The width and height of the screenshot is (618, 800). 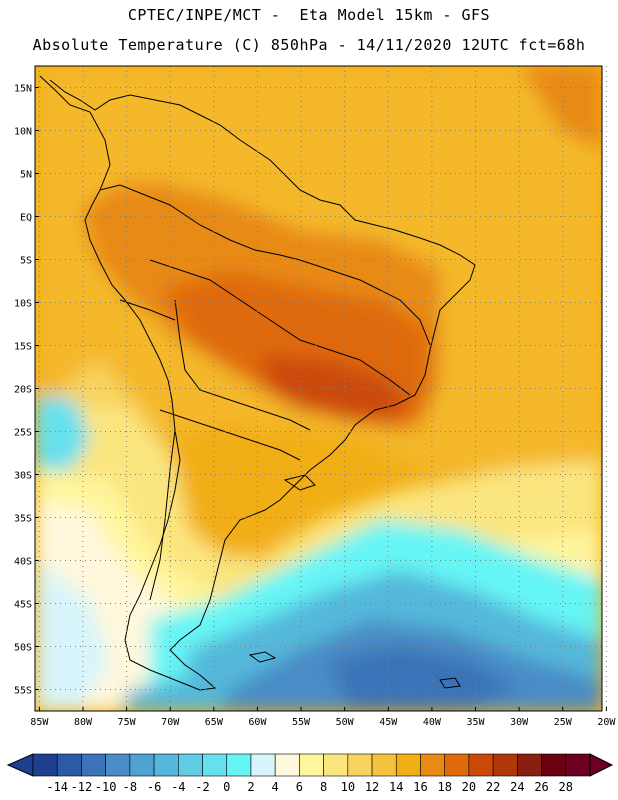 What do you see at coordinates (372, 787) in the screenshot?
I see `colorbar-label: 12` at bounding box center [372, 787].